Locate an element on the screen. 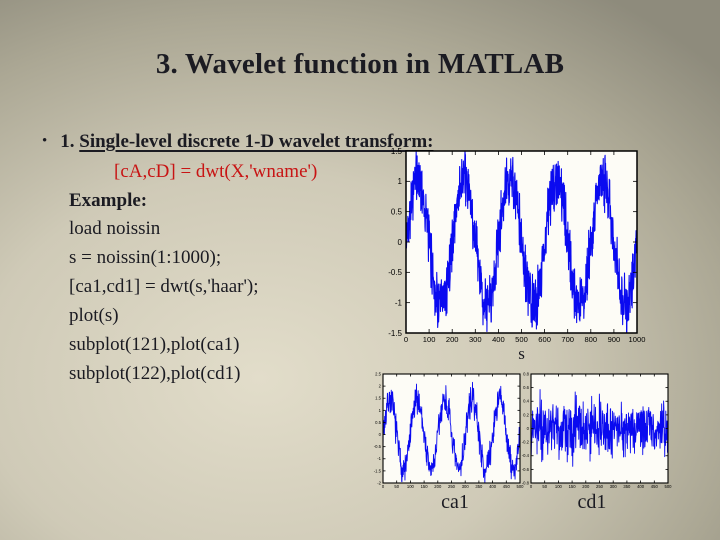 This screenshot has height=540, width=720. svg-text: -0.4 is located at coordinates (526, 455).